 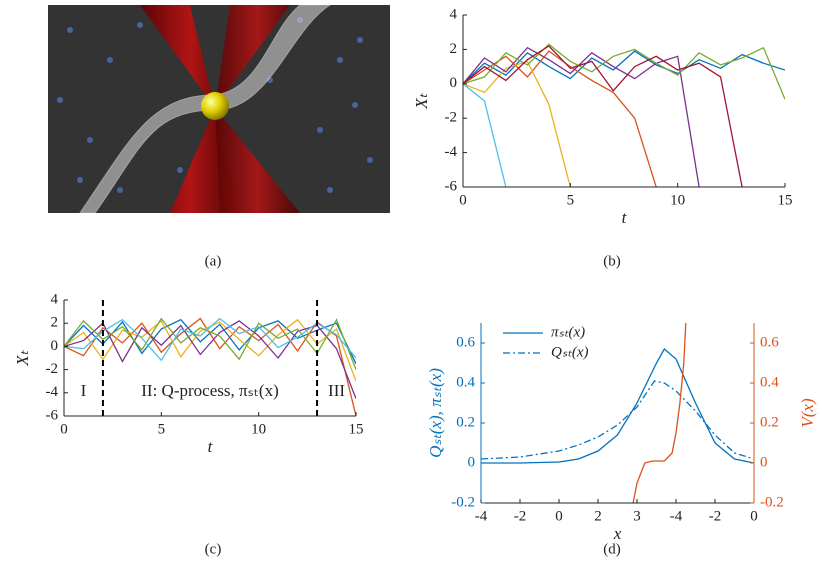 What do you see at coordinates (570, 352) in the screenshot?
I see `legend-label: Qₛₜ(x)` at bounding box center [570, 352].